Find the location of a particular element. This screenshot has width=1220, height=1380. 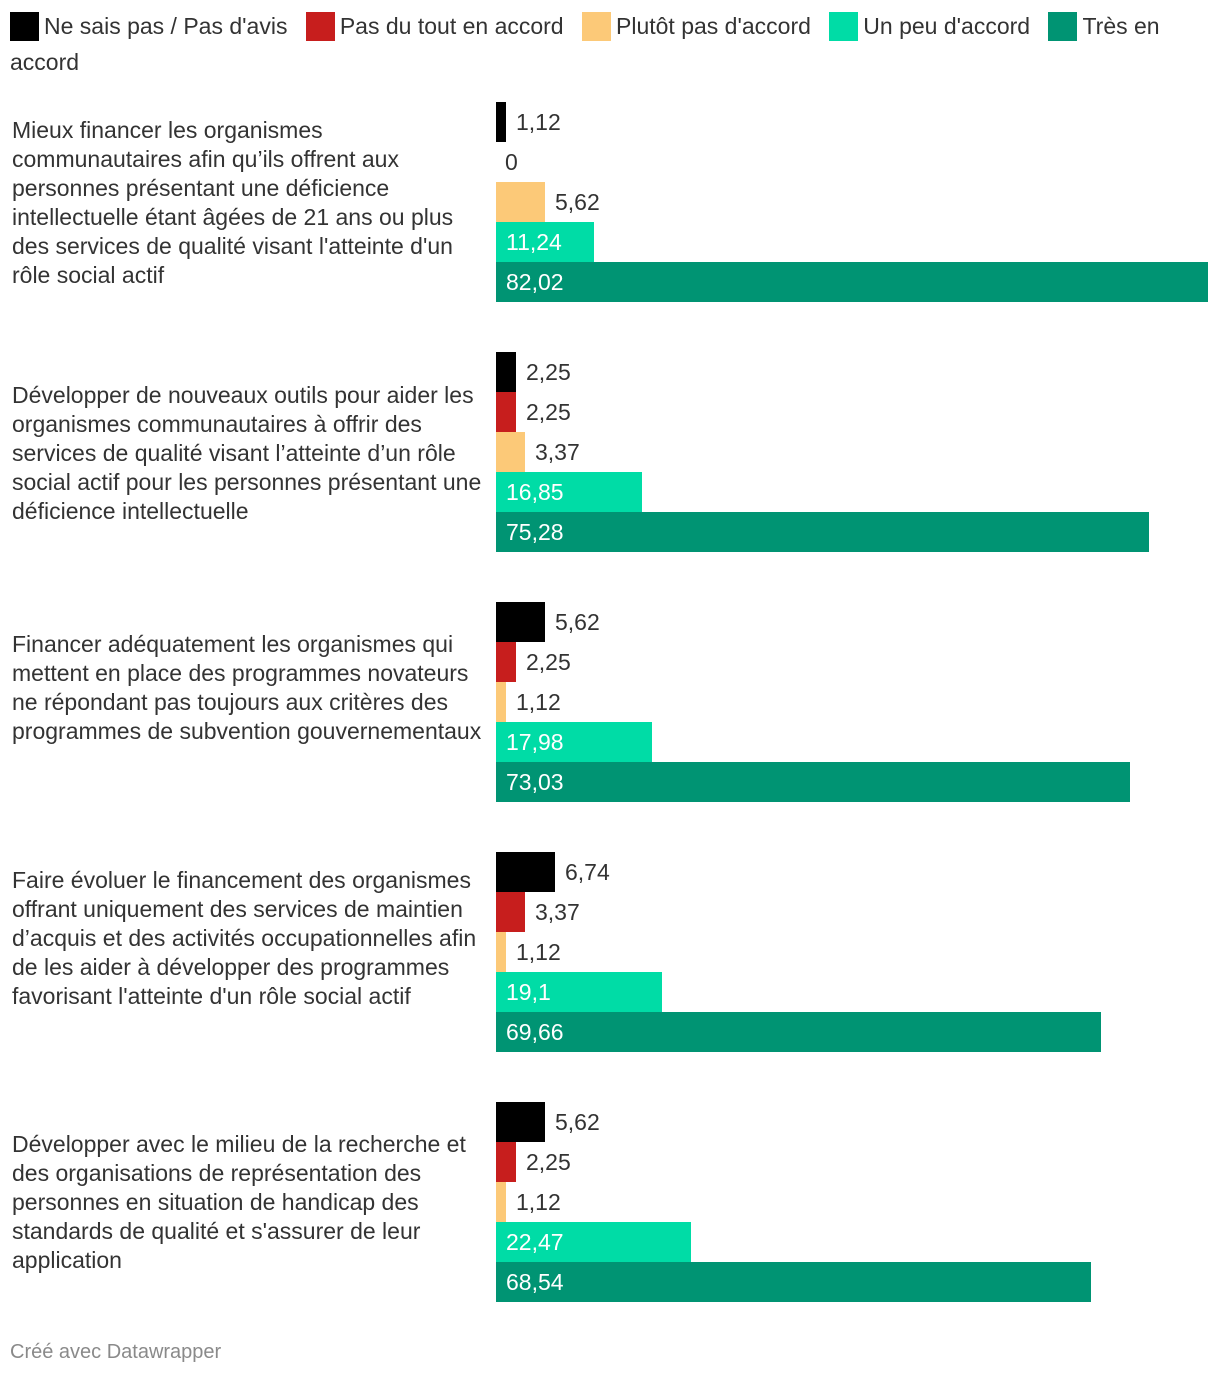

legend-label: Un peu d'accord is located at coordinates (947, 26).